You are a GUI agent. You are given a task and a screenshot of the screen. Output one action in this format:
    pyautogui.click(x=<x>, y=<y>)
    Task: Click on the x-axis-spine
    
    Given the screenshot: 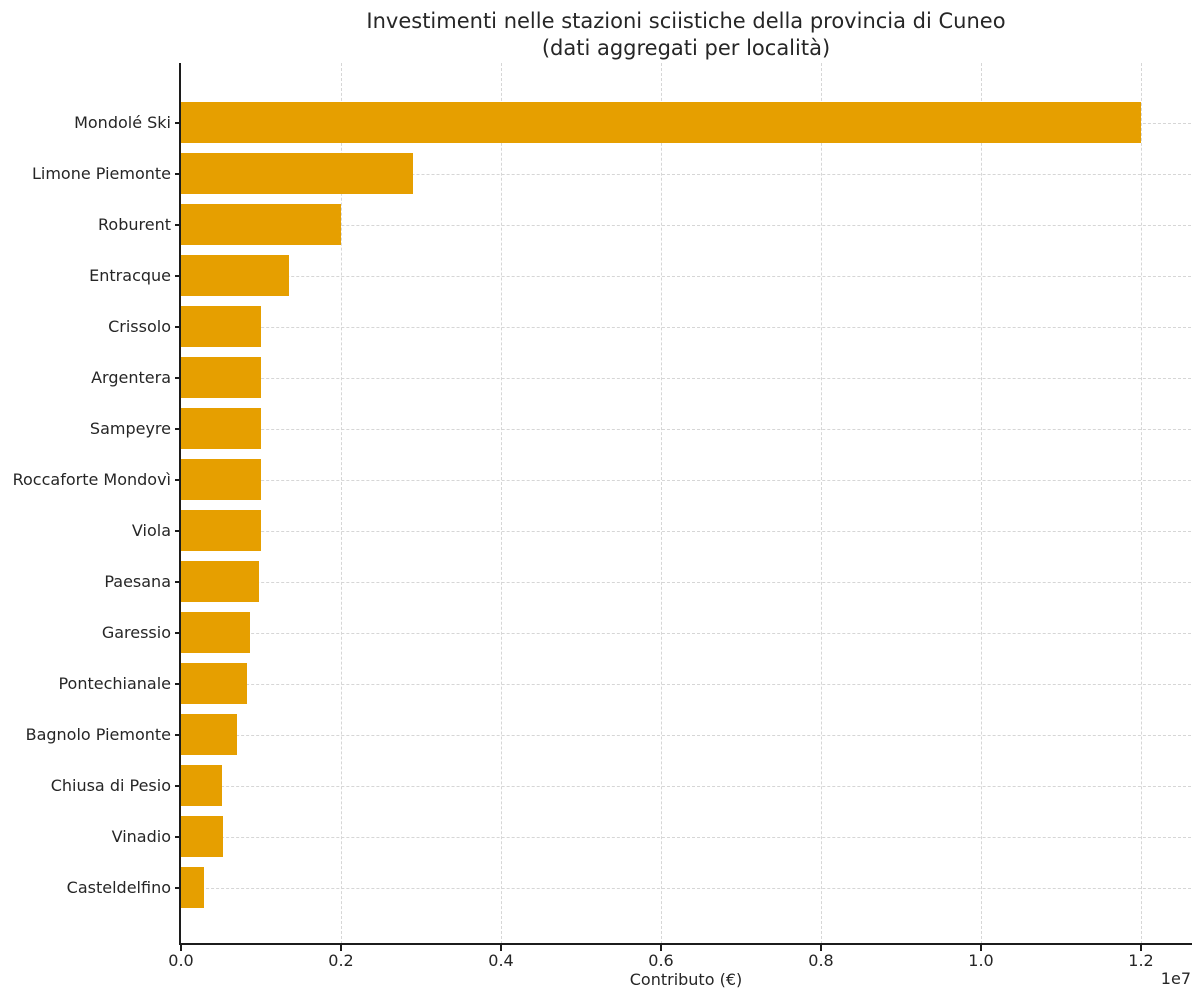 What is the action you would take?
    pyautogui.click(x=685, y=944)
    